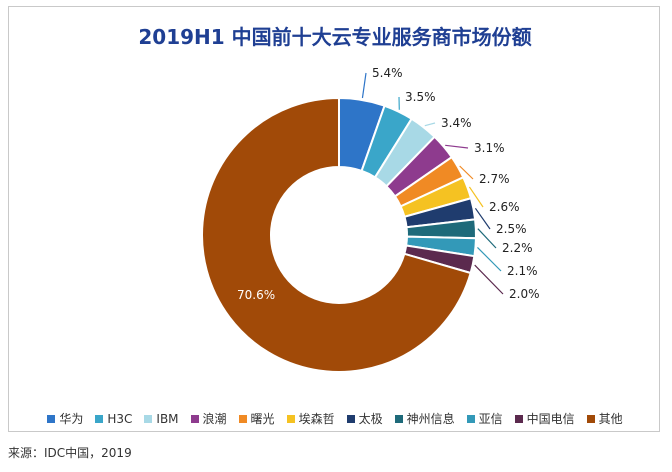  What do you see at coordinates (335, 37) in the screenshot?
I see `chart-title: 2019H1 中国前十大云专业服务商市场份额` at bounding box center [335, 37].